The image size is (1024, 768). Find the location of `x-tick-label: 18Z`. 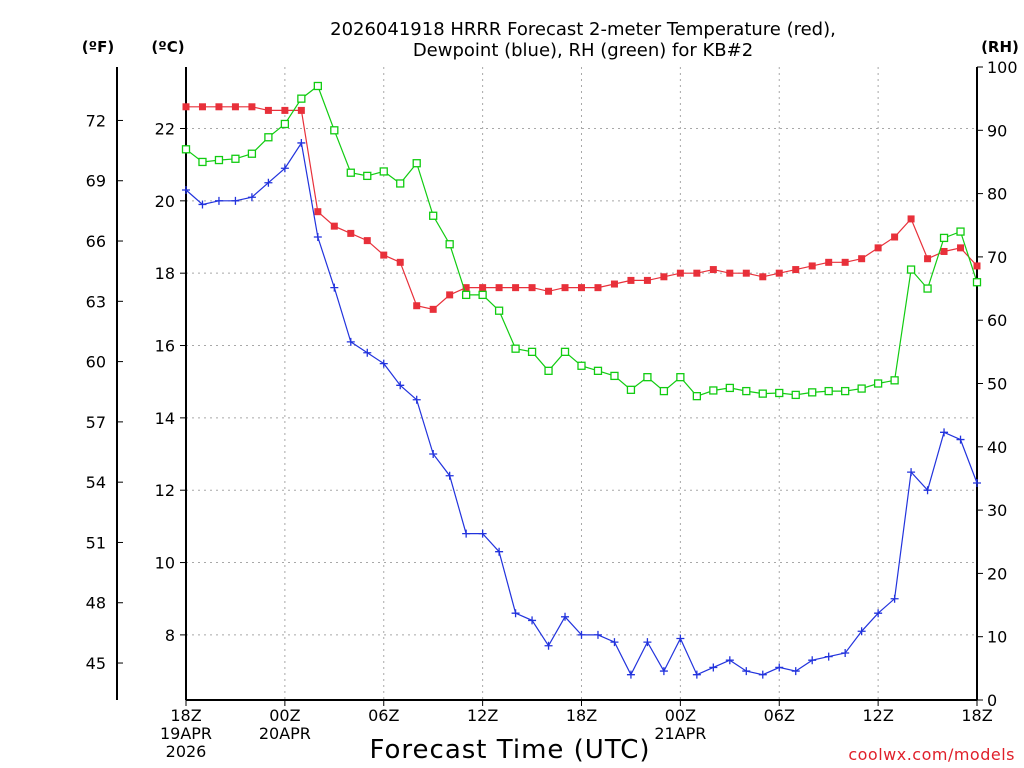

x-tick-label: 18Z is located at coordinates (976, 715).